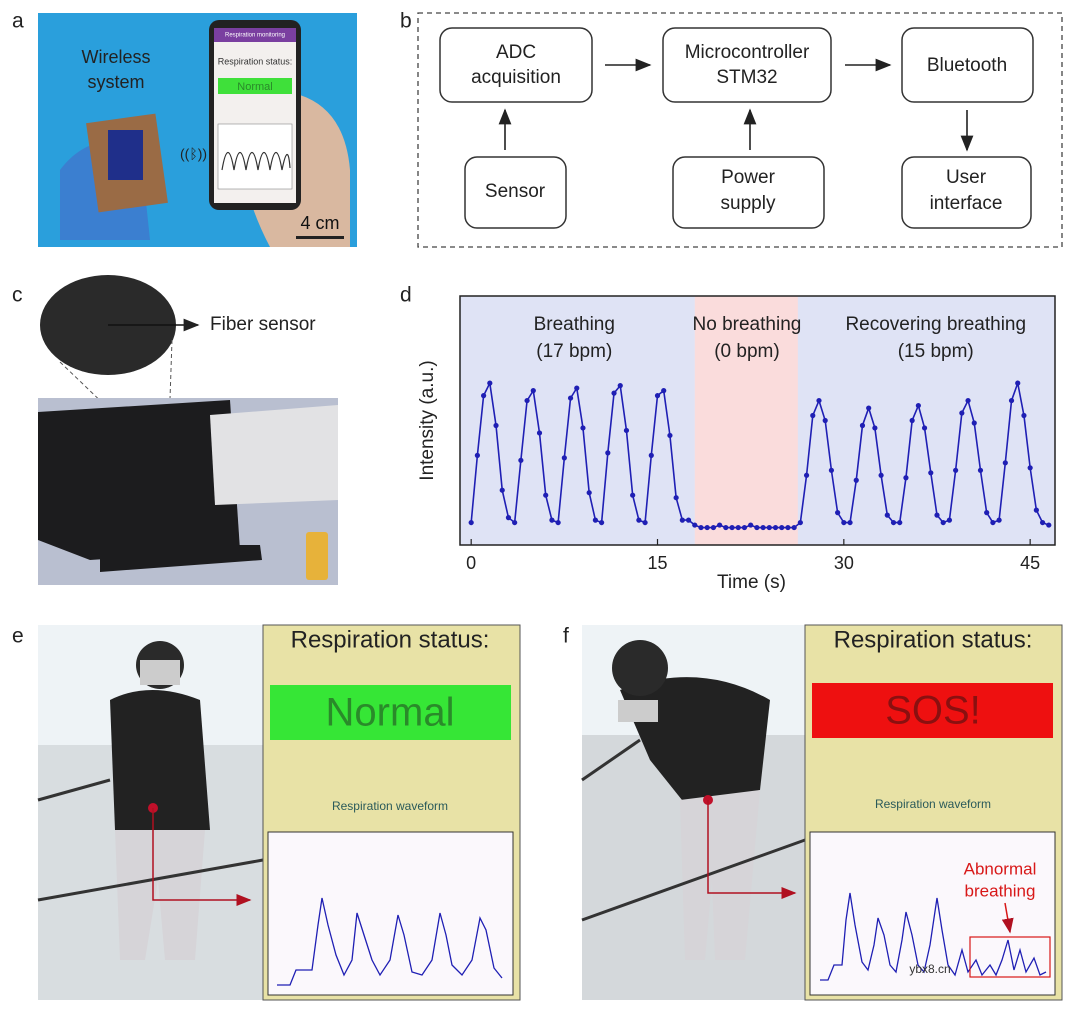 The image size is (1080, 1009). What do you see at coordinates (933, 804) in the screenshot?
I see `waveform-label: Respiration waveform` at bounding box center [933, 804].